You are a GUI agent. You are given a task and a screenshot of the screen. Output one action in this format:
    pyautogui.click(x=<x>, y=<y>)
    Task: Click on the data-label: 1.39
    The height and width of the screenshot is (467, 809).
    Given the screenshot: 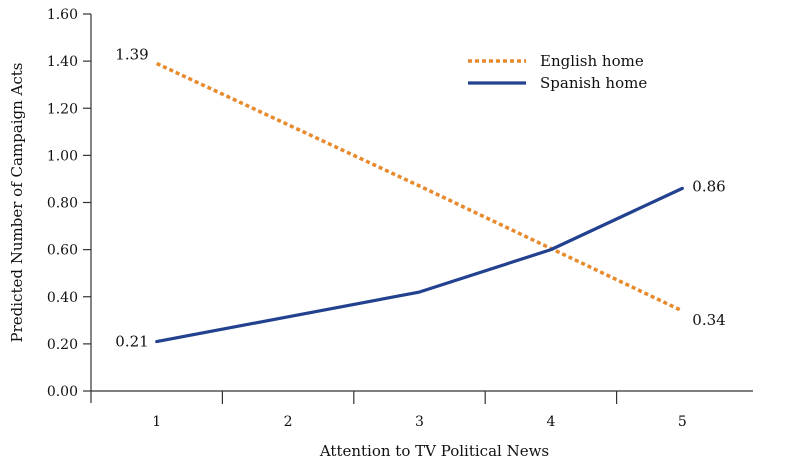 What is the action you would take?
    pyautogui.click(x=131, y=54)
    